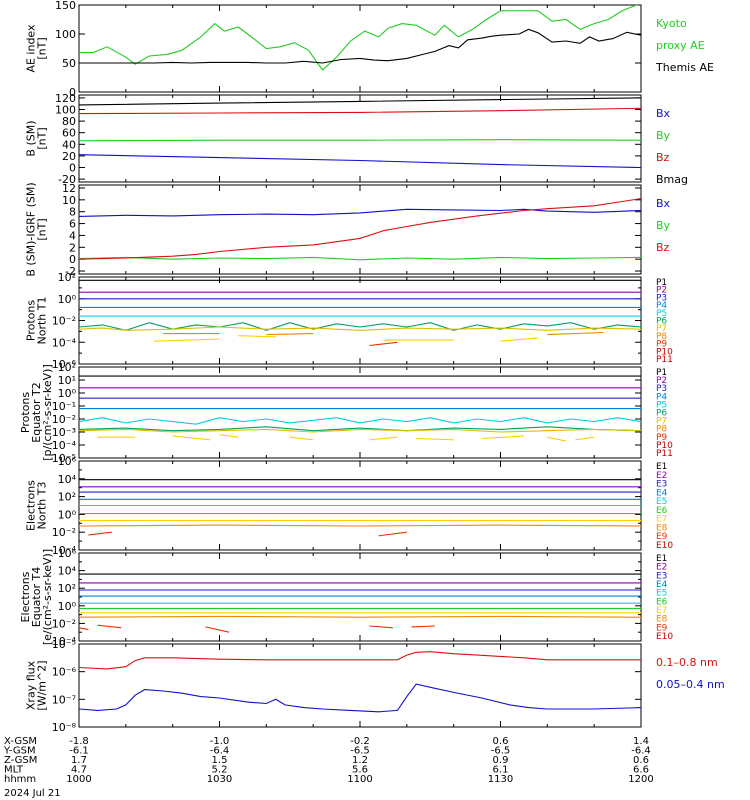  What do you see at coordinates (69, 188) in the screenshot?
I see `y-tick-label: 12` at bounding box center [69, 188].